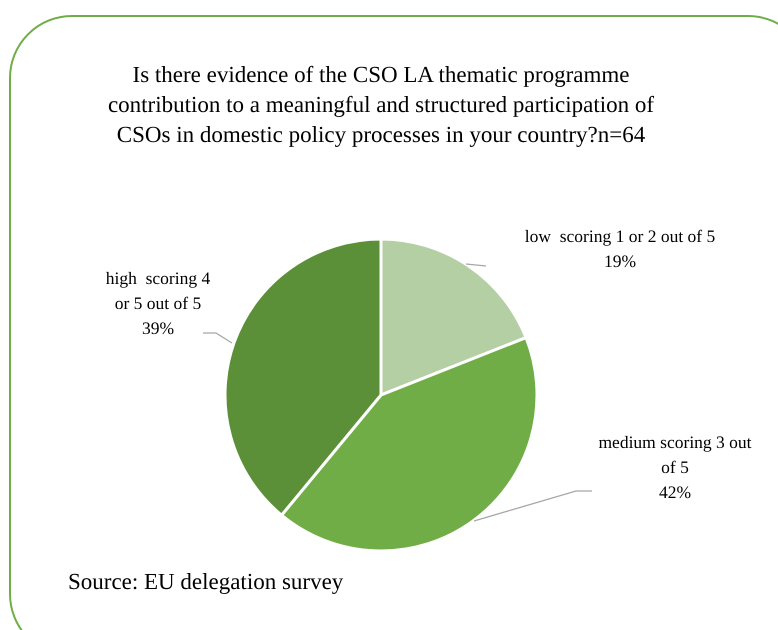 The width and height of the screenshot is (778, 630). I want to click on slice-label: medium scoring 3 out of 5, so click(675, 454).